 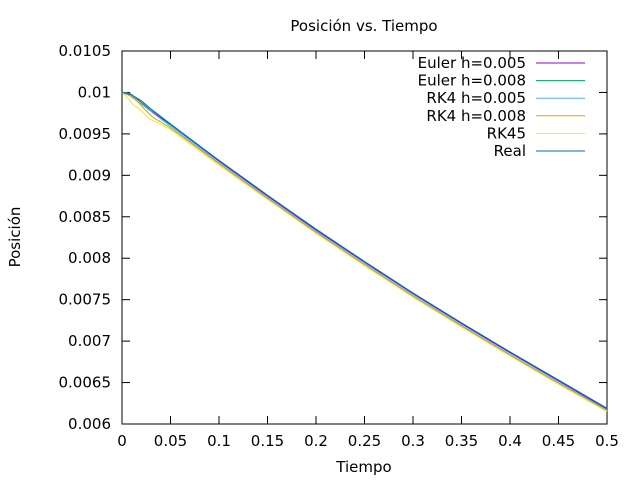 I want to click on x-axis-title: Tiempo, so click(x=363, y=467).